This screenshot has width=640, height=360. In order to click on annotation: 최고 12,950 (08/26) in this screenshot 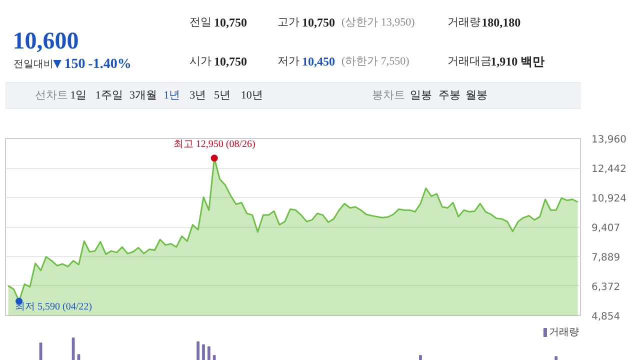, I will do `click(214, 144)`.